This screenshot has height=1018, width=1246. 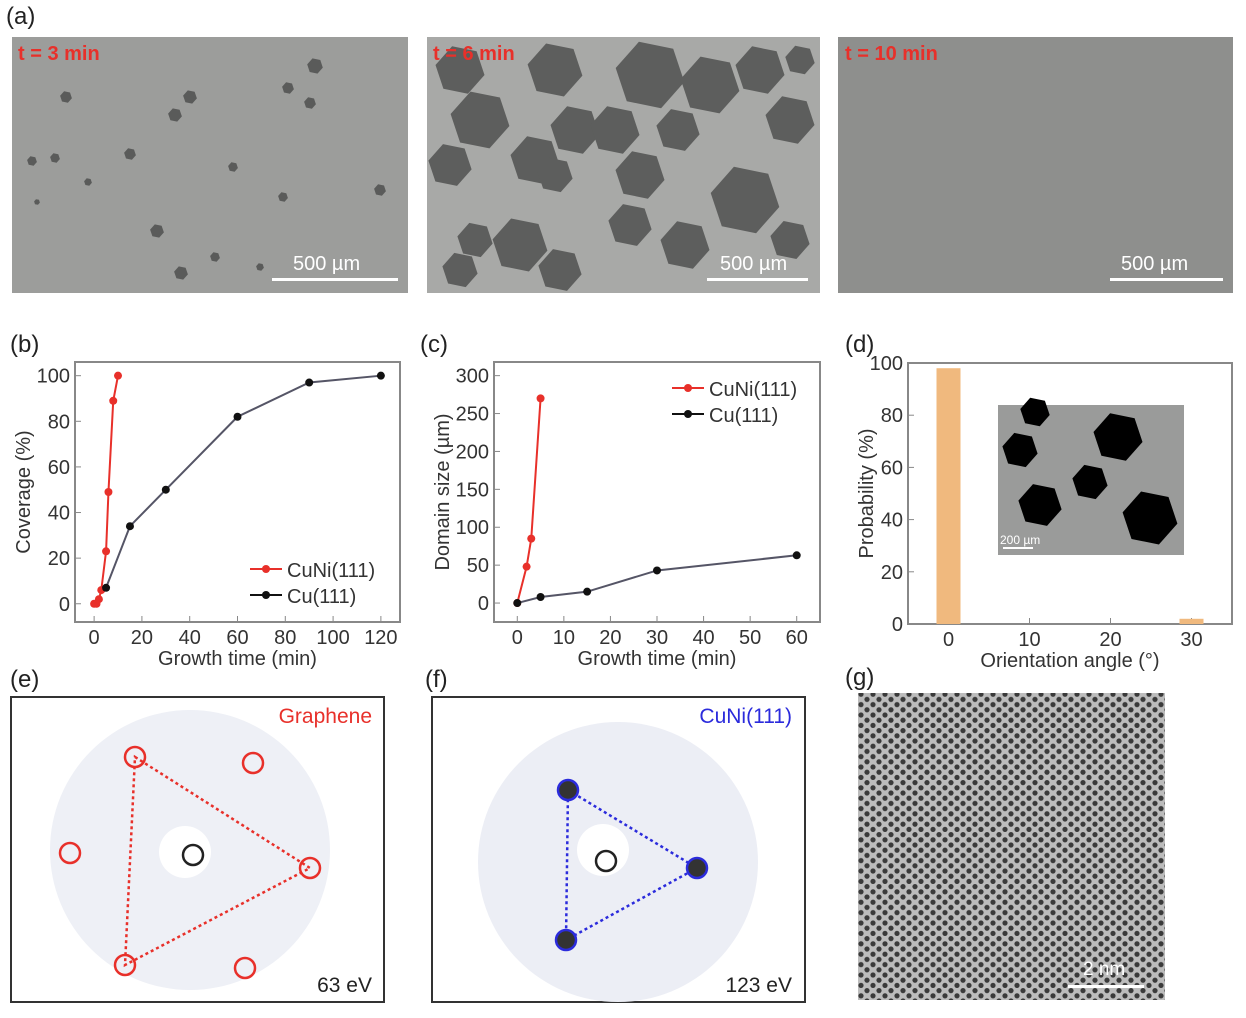 I want to click on y-tick-label: 250, so click(x=472, y=415).